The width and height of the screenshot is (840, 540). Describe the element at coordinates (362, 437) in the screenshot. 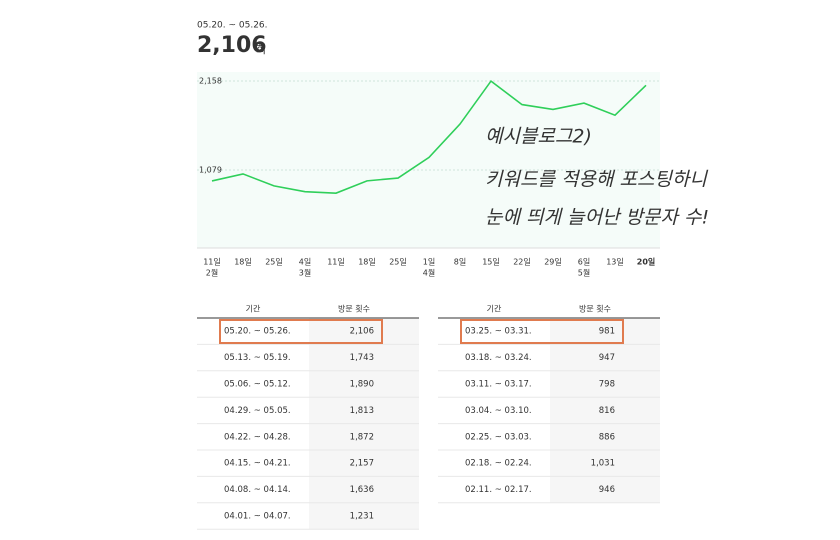

I see `value-cell: 1,872` at that location.